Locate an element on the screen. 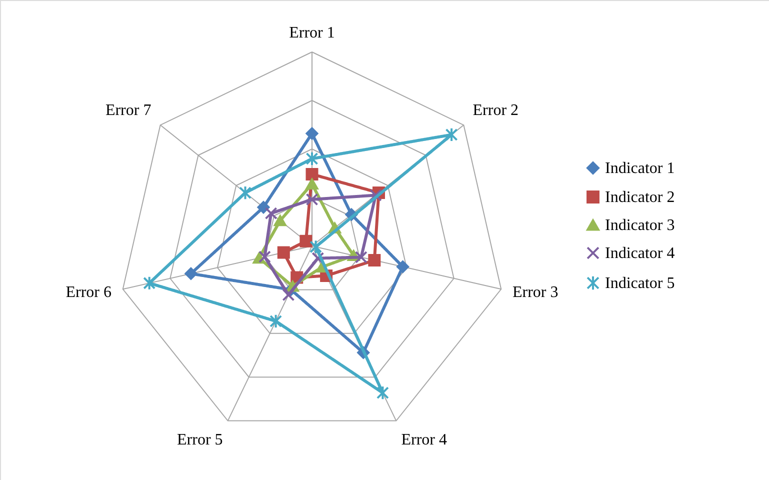 The width and height of the screenshot is (769, 480). spoke-label: Error 2 is located at coordinates (495, 110).